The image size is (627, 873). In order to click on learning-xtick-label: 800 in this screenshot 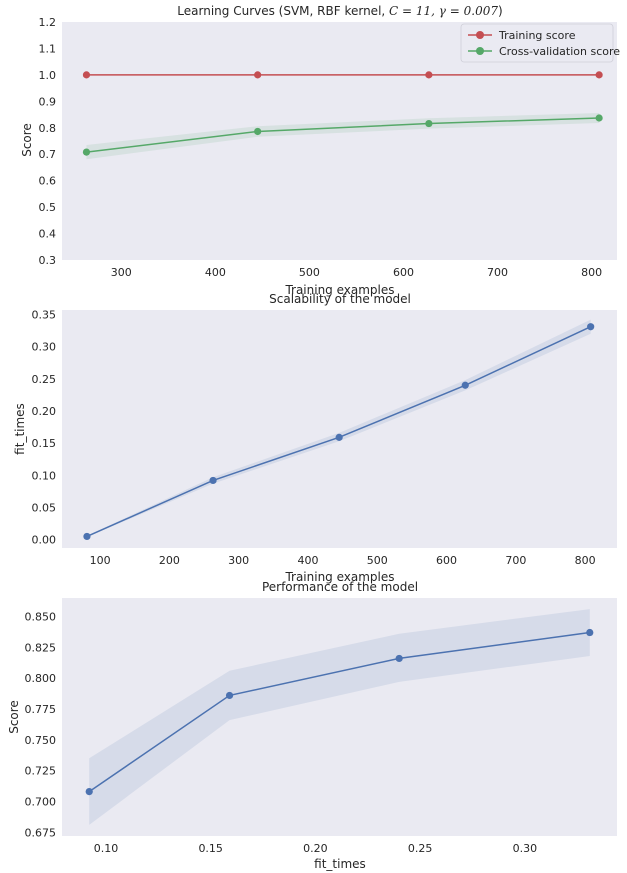, I will do `click(591, 272)`.